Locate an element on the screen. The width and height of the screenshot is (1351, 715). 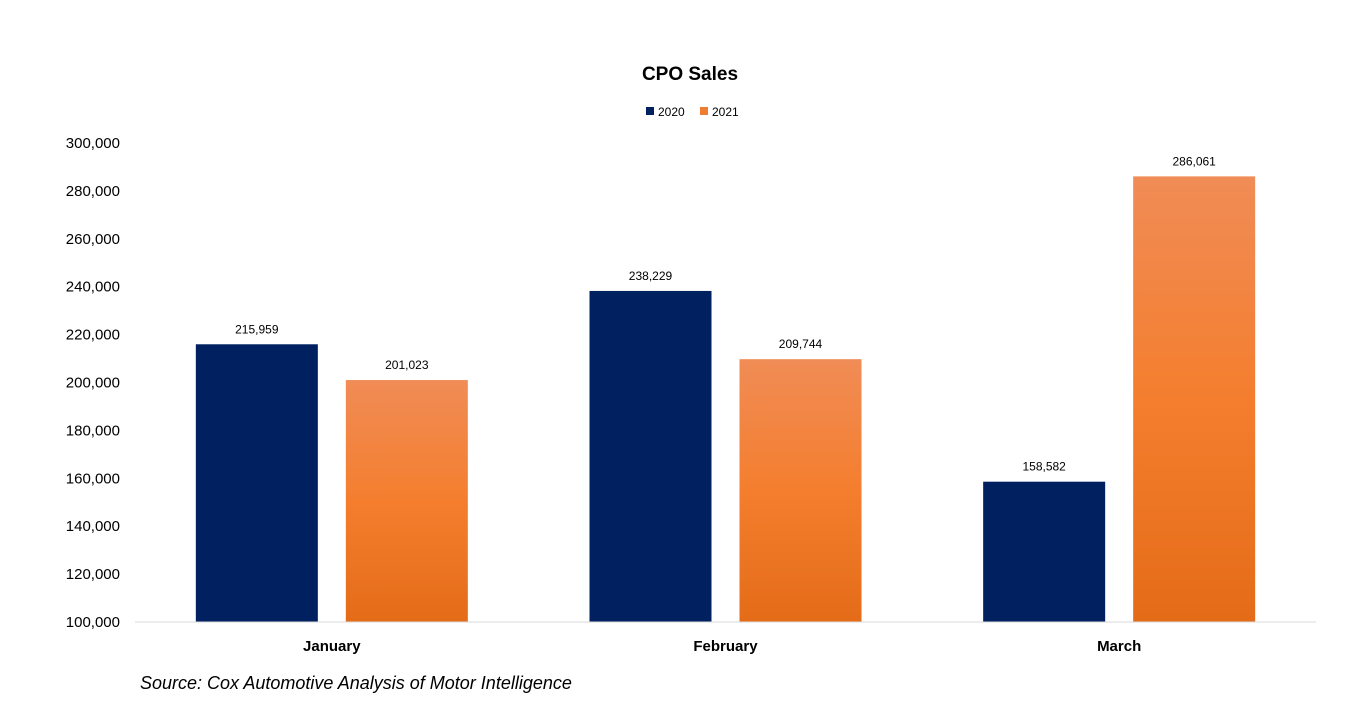
bar-2020-january is located at coordinates (256, 483).